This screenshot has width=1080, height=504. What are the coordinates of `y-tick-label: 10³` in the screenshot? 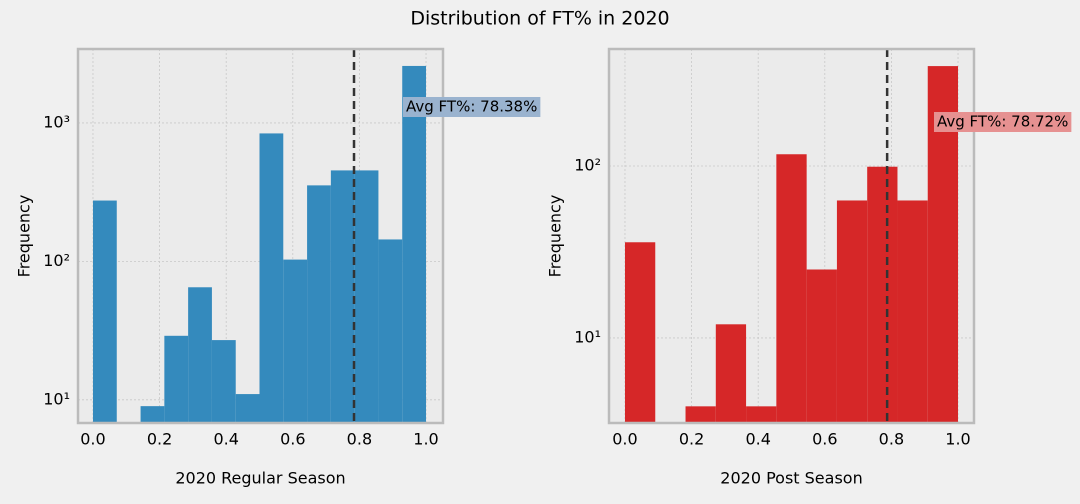 It's located at (56, 121).